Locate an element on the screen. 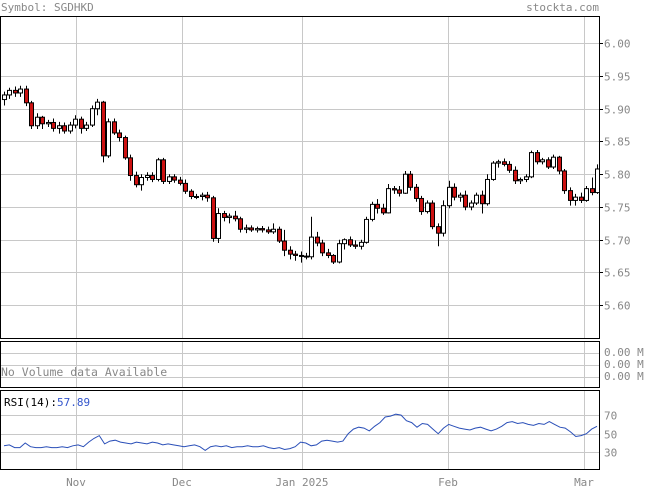 This screenshot has width=655, height=486. rsi-value: 57.89 is located at coordinates (73, 402).